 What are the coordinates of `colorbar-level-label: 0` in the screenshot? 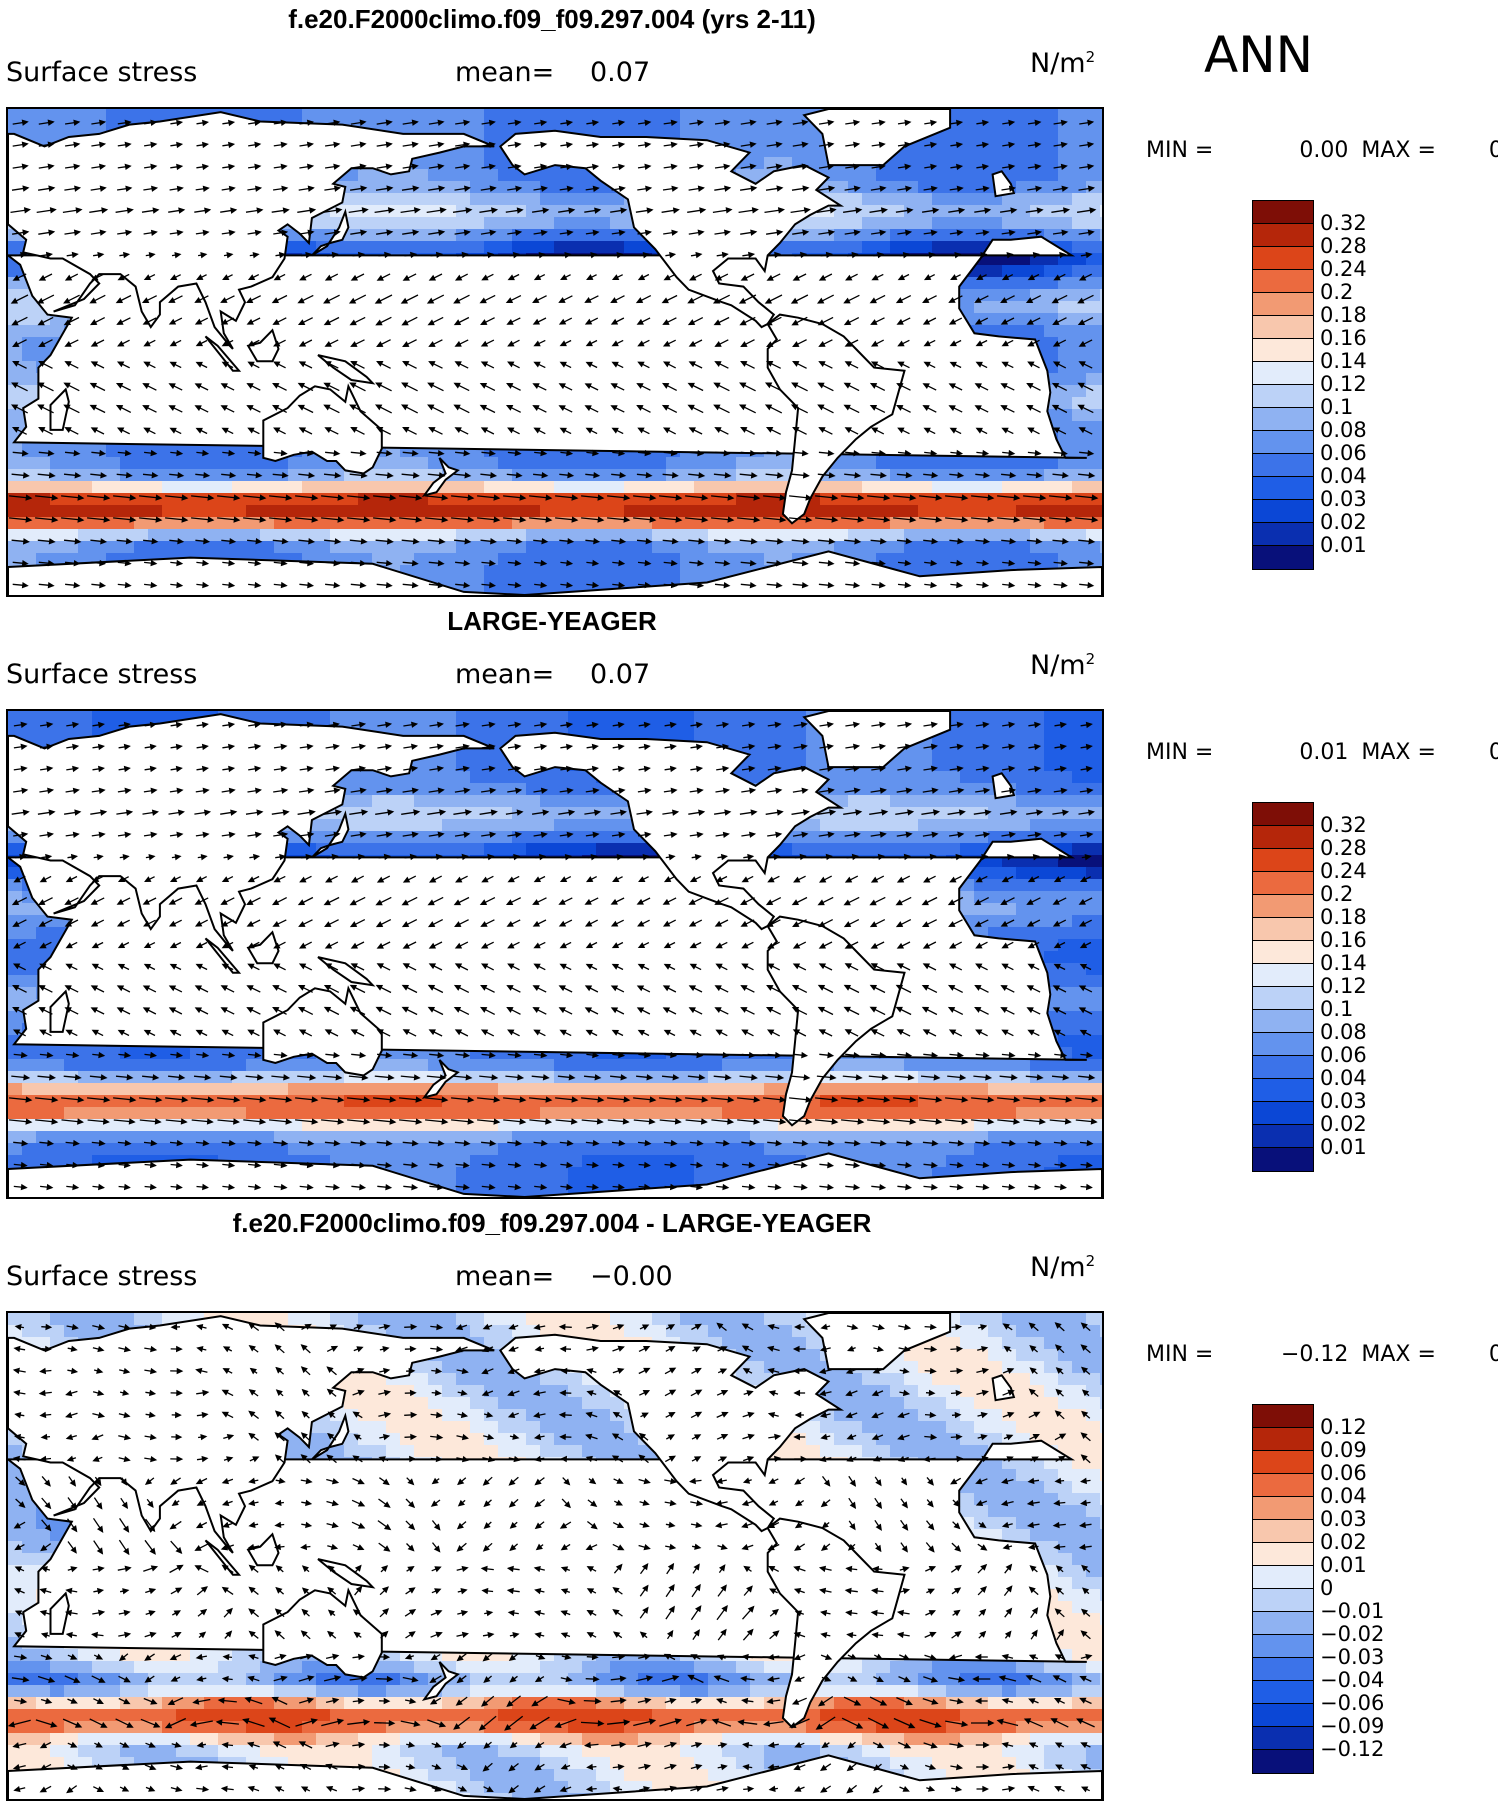 It's located at (1327, 1588).